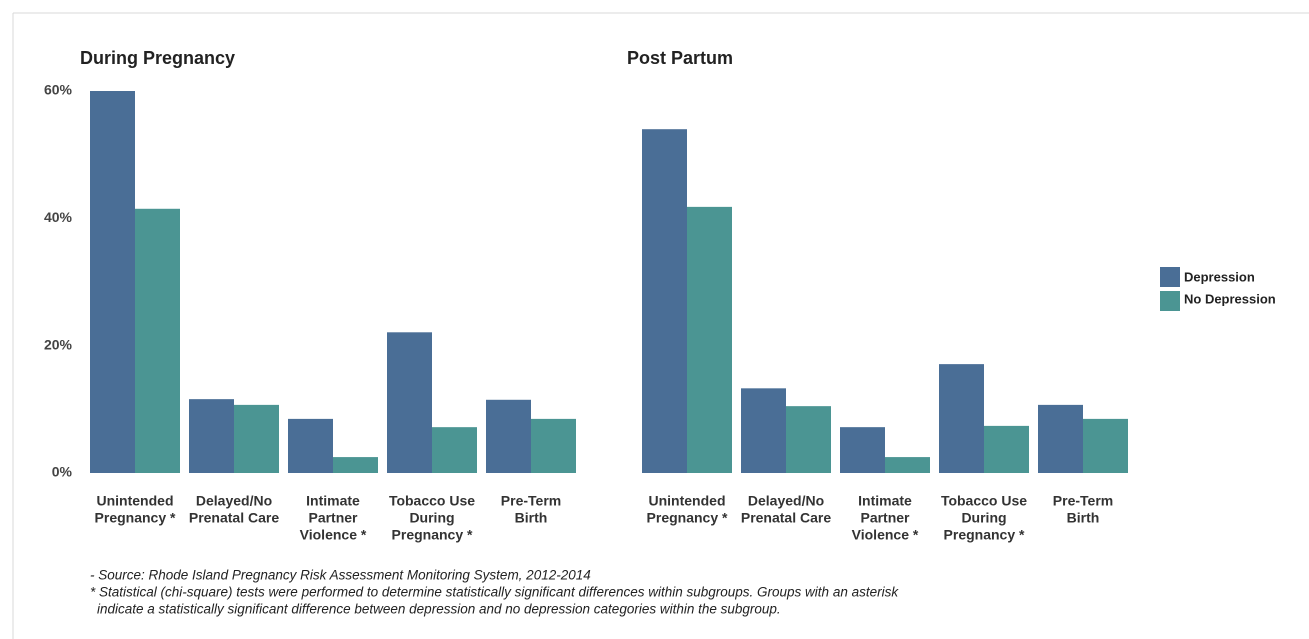 This screenshot has height=639, width=1309. Describe the element at coordinates (58, 344) in the screenshot. I see `y-tick-label: 20%` at that location.